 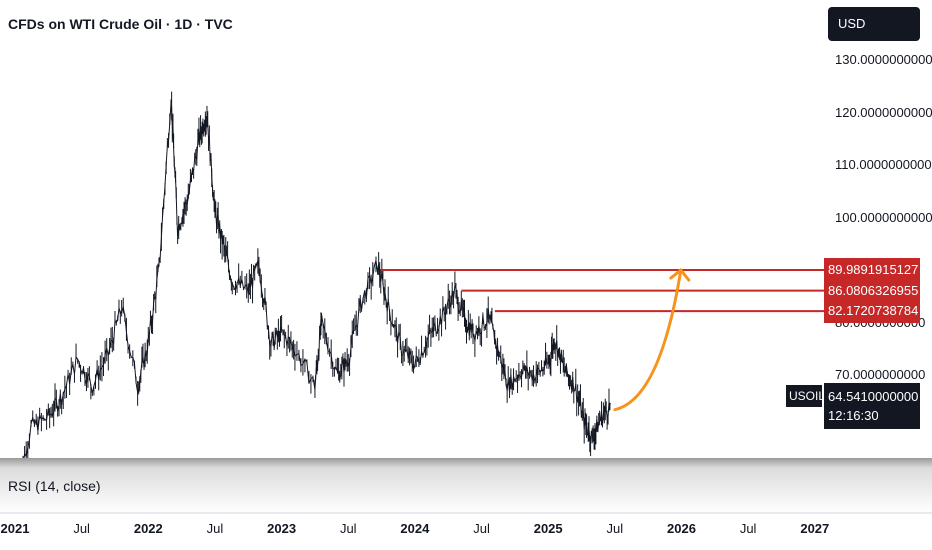 I want to click on time-tick-label: 2027, so click(x=815, y=528).